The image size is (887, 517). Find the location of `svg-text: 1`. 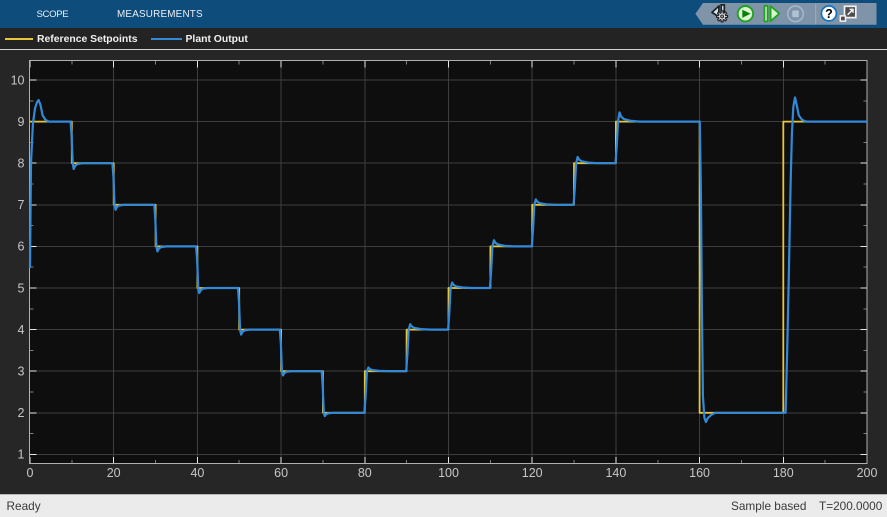

svg-text: 1 is located at coordinates (21, 455).